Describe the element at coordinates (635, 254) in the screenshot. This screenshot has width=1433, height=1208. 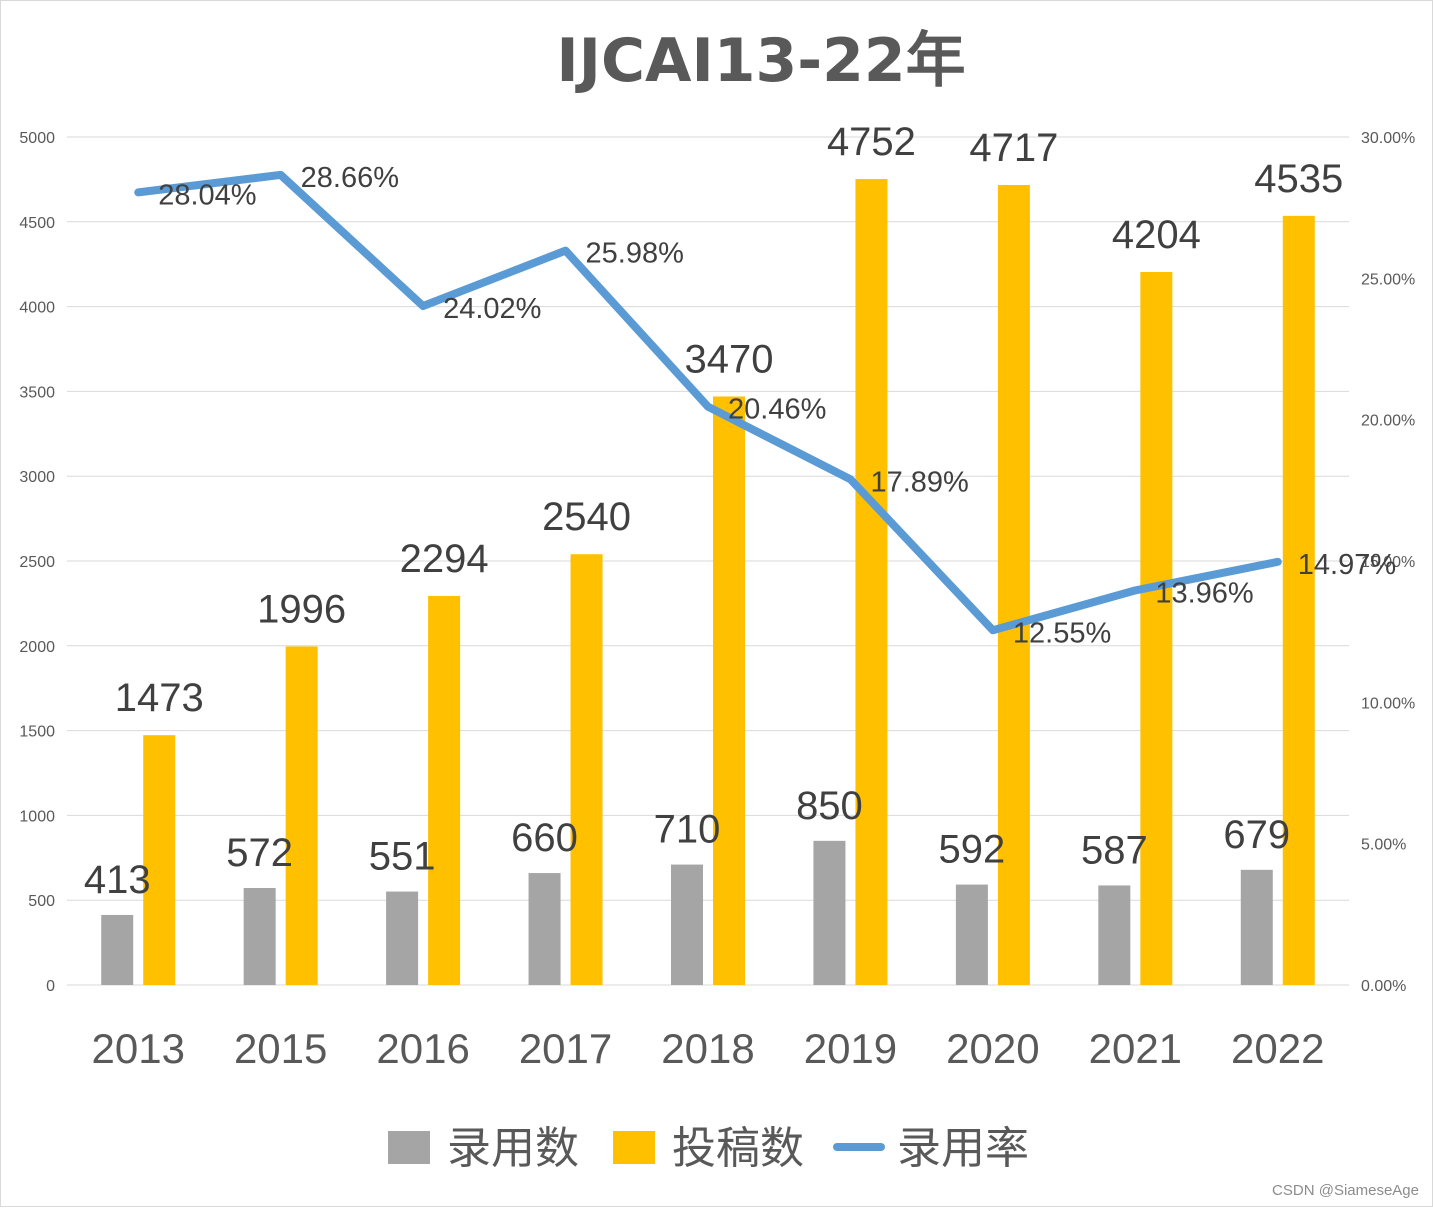
I see `rate-value-label: 25.98%` at that location.